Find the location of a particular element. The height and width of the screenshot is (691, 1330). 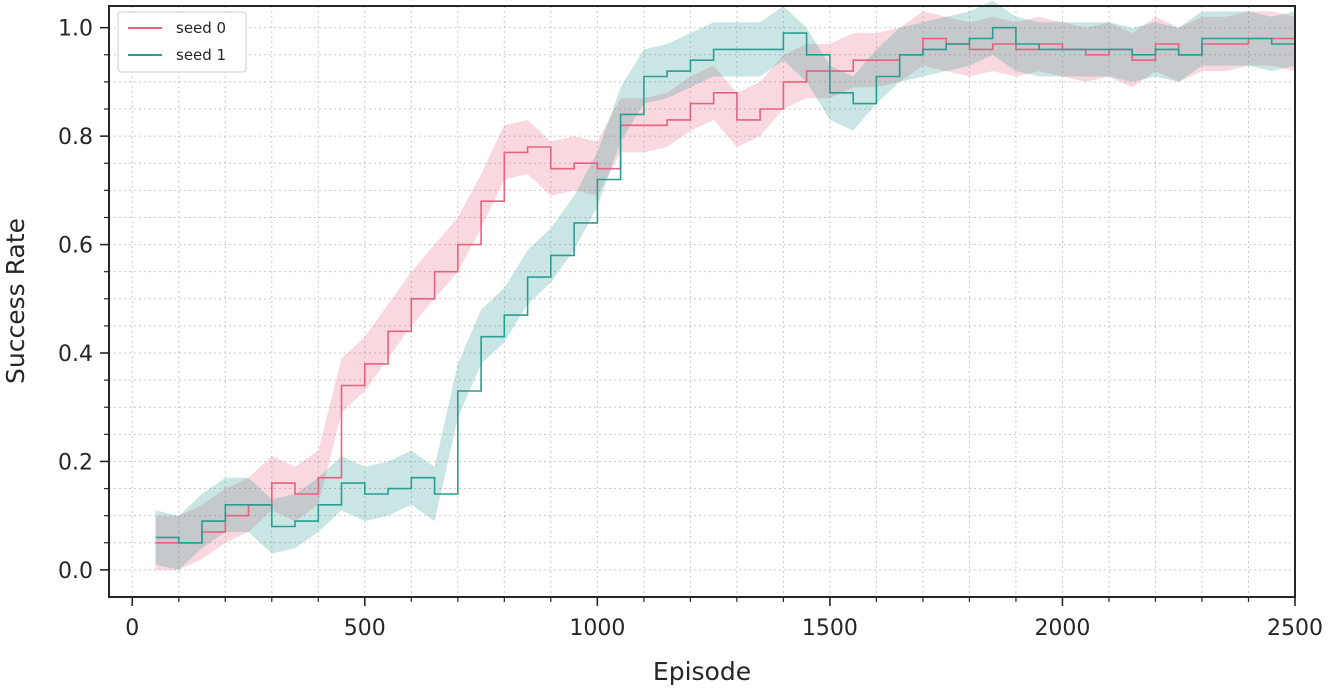

y-tick-label: 0.8 is located at coordinates (75, 137).